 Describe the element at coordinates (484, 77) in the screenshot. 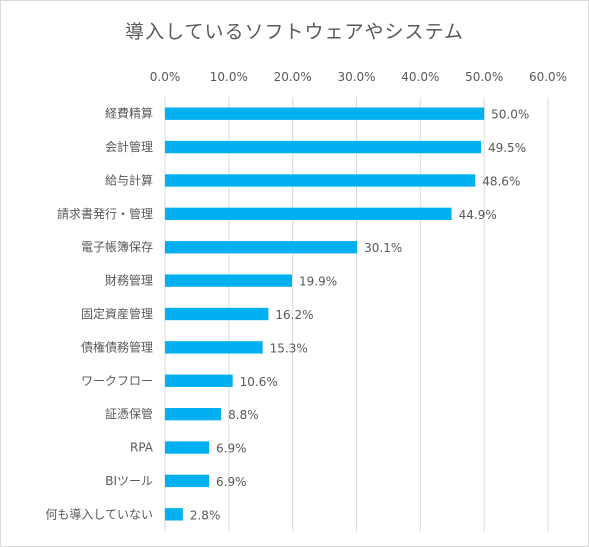

I see `x-tick-label: 50.0%` at that location.